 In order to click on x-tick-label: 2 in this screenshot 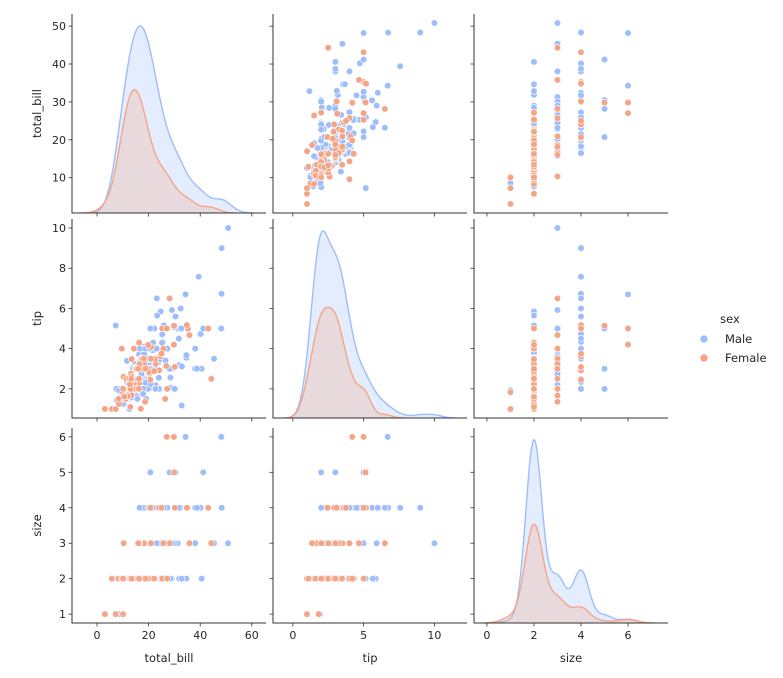, I will do `click(533, 635)`.